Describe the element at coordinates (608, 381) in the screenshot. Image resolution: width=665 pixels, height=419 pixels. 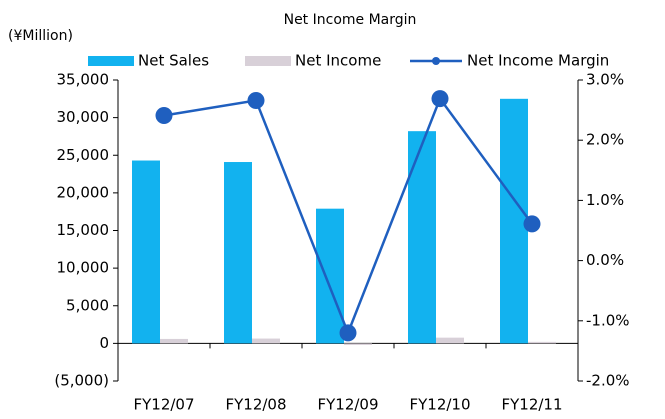
I see `y2-tick-label: -2.0%` at that location.